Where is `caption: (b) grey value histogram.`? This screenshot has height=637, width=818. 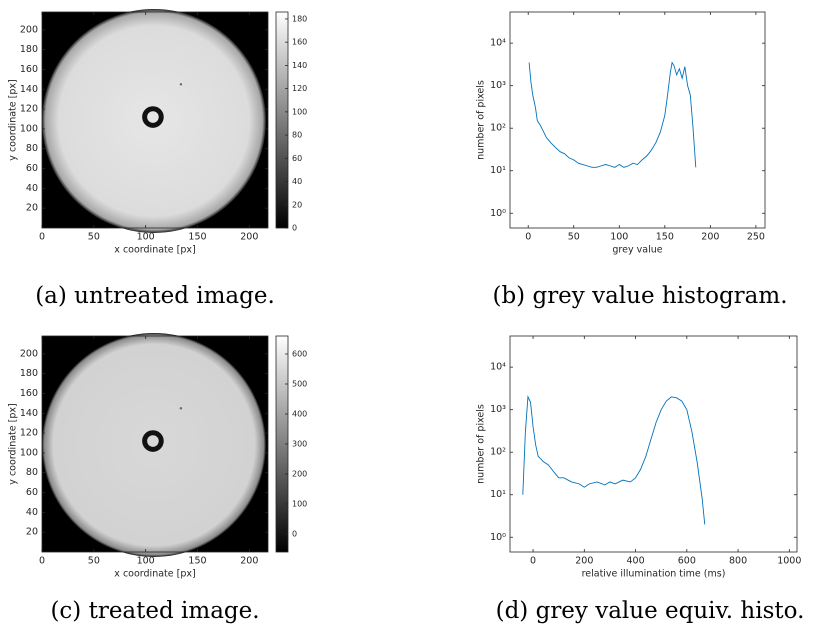
caption: (b) grey value histogram. is located at coordinates (639, 296).